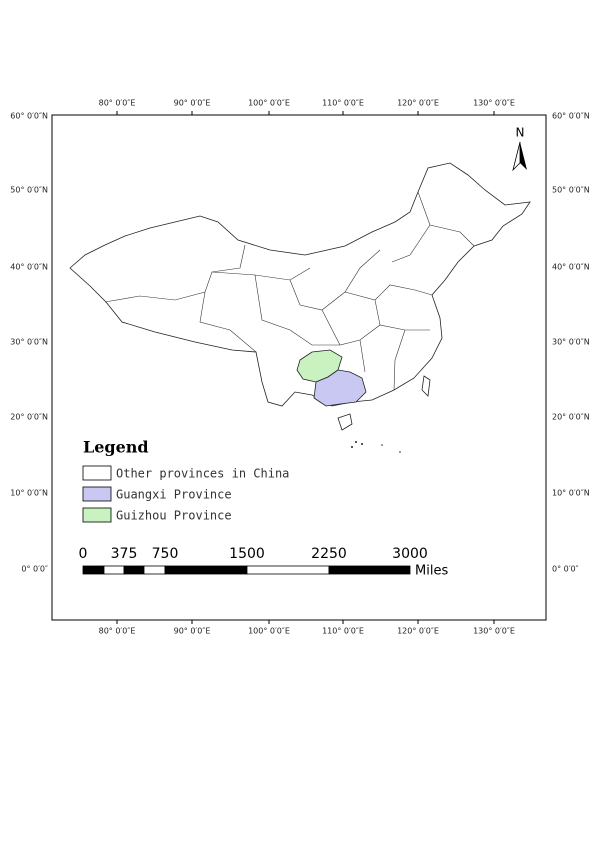 This screenshot has height=850, width=600. Describe the element at coordinates (247, 554) in the screenshot. I see `scale-label: 1500` at that location.